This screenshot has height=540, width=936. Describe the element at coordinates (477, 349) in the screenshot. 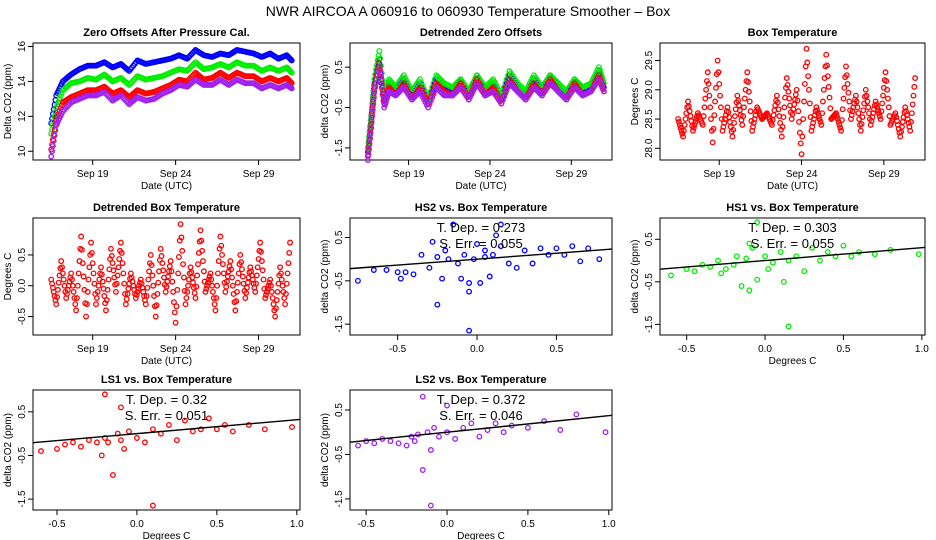

I see `x-tick-label: 0.0` at that location.